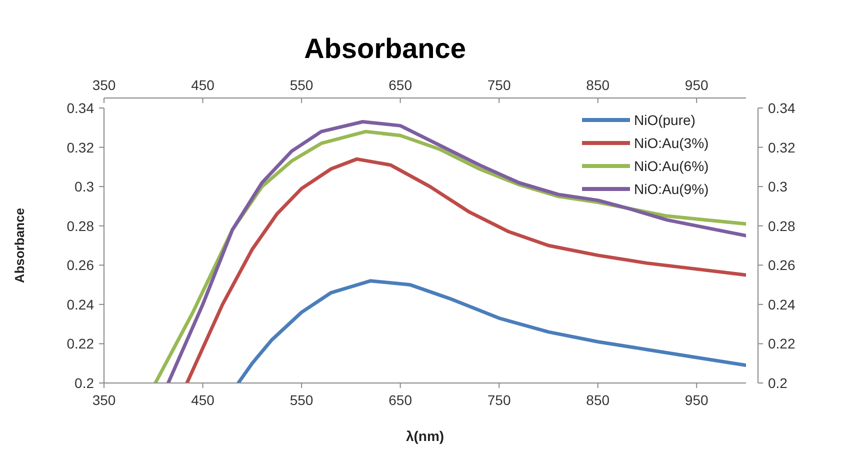 The image size is (848, 470). Describe the element at coordinates (84, 186) in the screenshot. I see `y-tick-label: 0.3` at that location.